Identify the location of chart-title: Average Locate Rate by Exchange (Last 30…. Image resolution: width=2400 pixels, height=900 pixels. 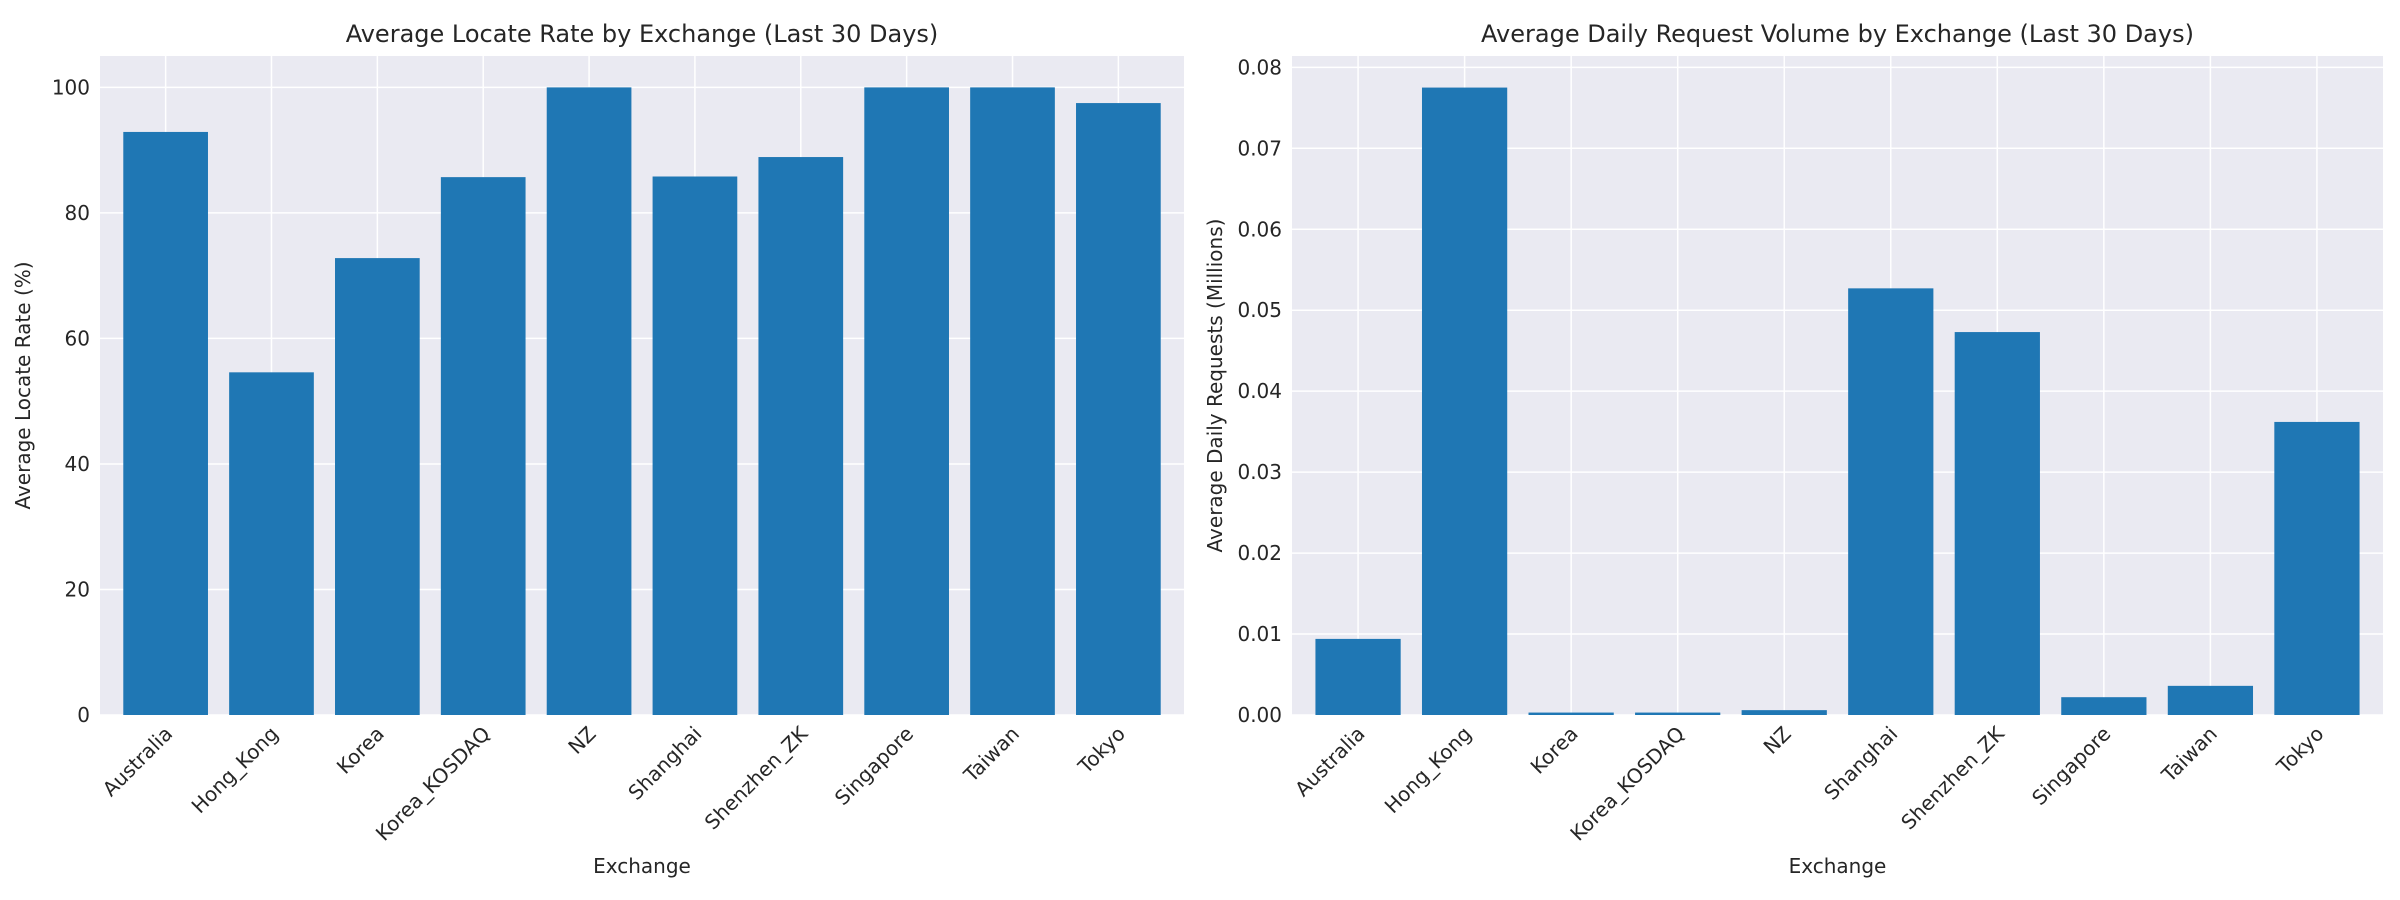
(642, 34).